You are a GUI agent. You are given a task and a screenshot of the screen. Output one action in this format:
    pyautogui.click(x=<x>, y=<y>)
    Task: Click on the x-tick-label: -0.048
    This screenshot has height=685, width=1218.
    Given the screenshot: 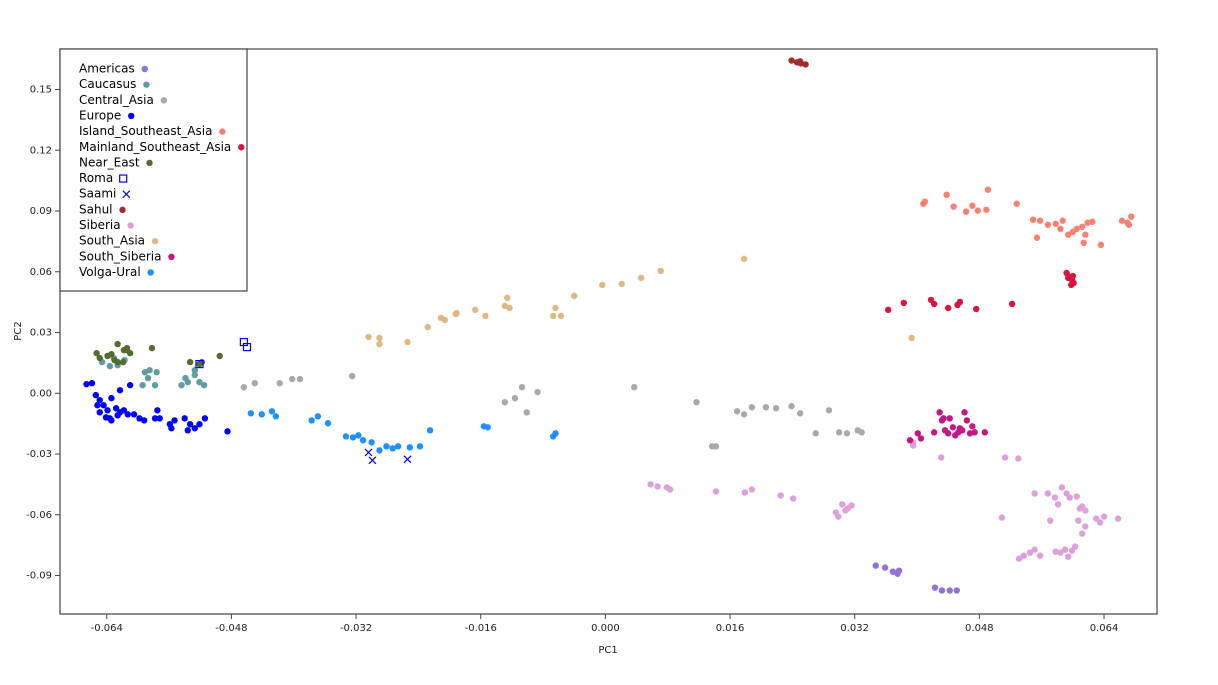 What is the action you would take?
    pyautogui.click(x=231, y=628)
    